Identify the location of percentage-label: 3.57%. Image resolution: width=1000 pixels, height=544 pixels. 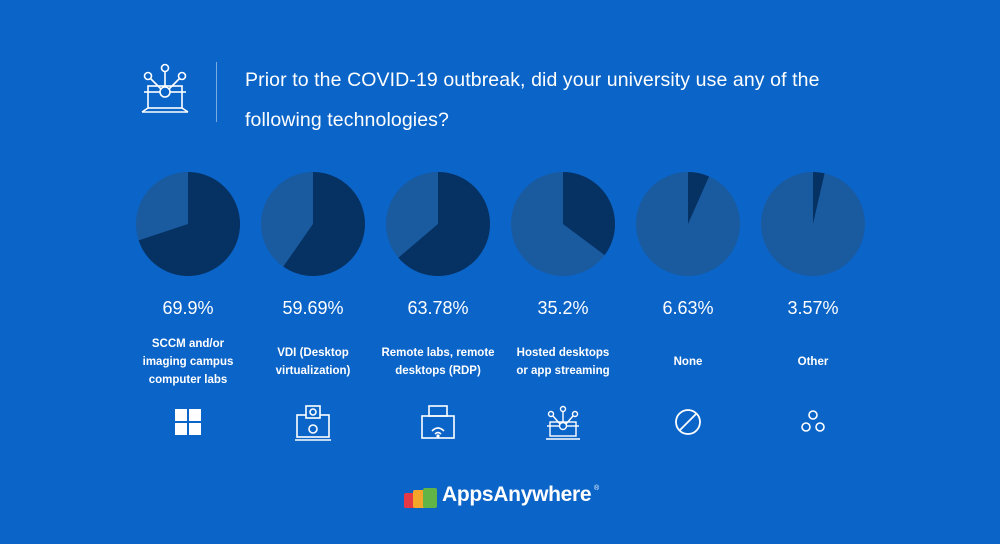
(813, 308).